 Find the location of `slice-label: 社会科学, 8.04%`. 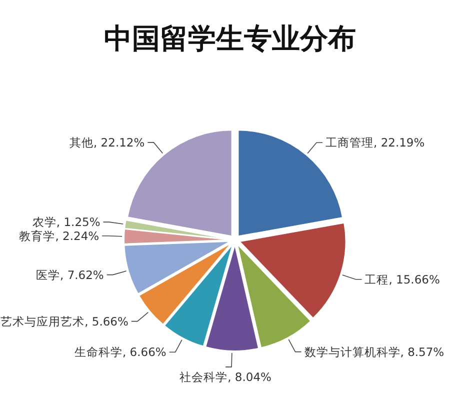

slice-label: 社会科学, 8.04% is located at coordinates (226, 377).